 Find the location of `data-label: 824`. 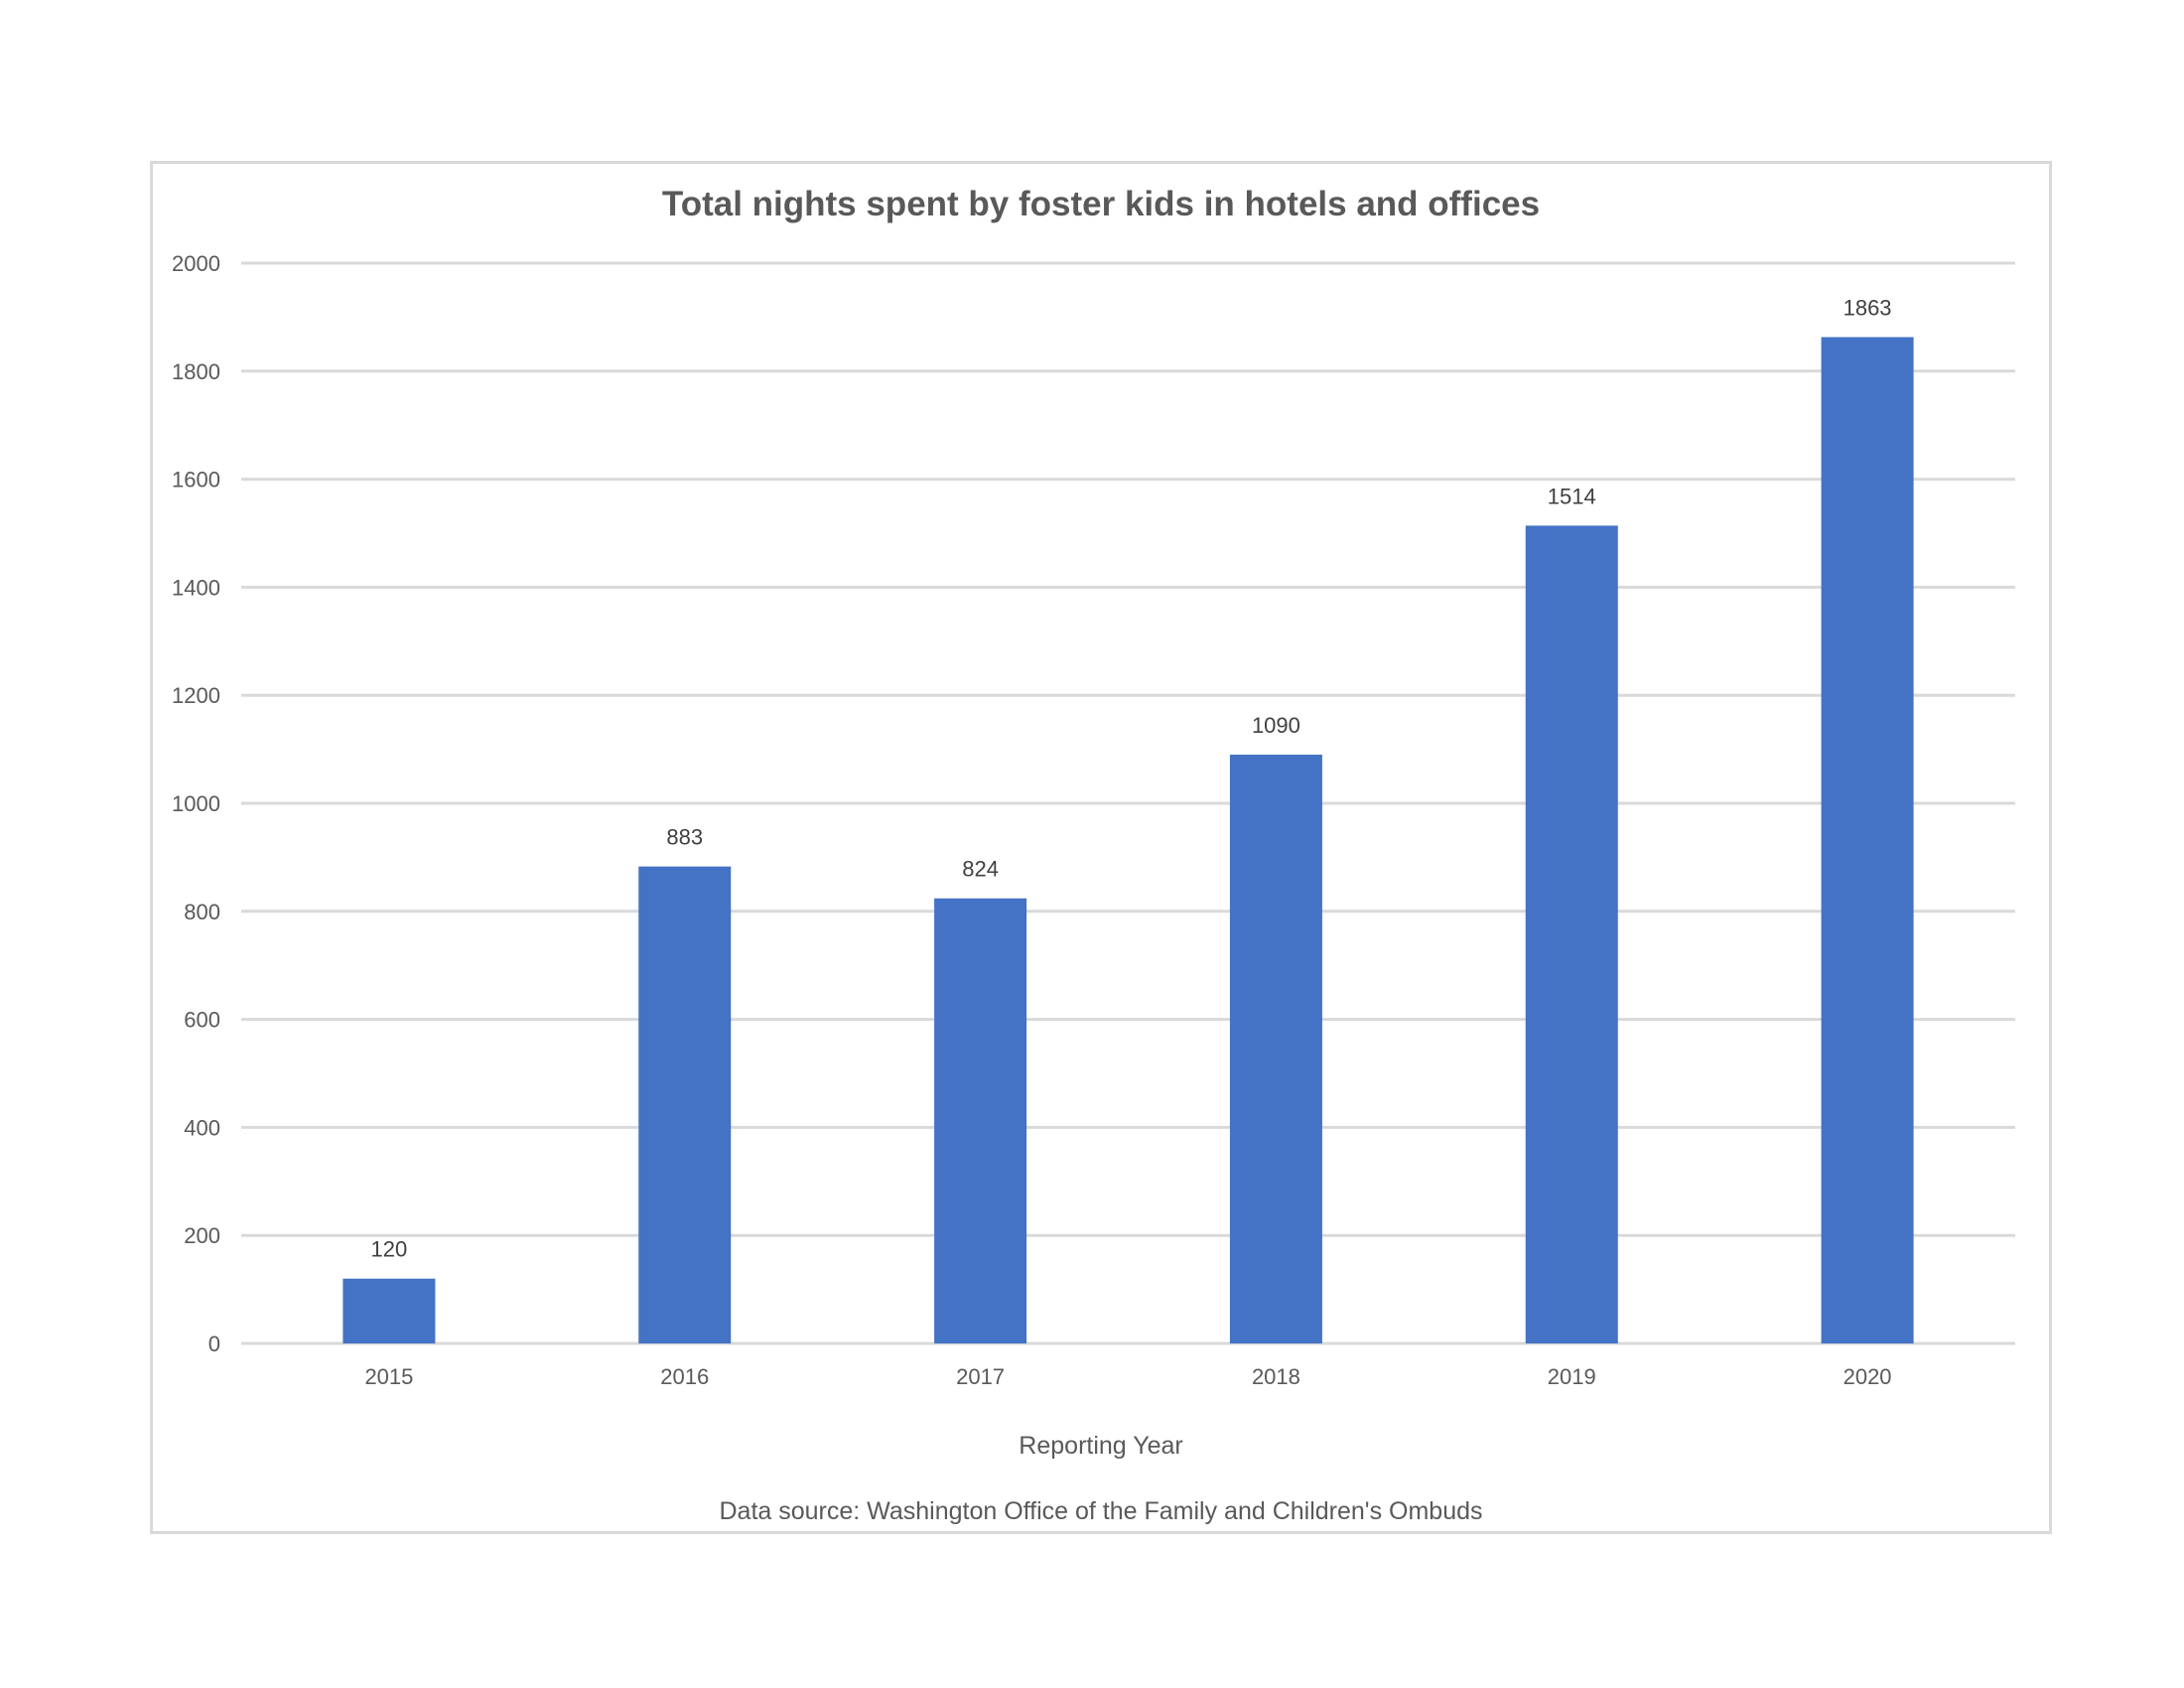

data-label: 824 is located at coordinates (980, 869).